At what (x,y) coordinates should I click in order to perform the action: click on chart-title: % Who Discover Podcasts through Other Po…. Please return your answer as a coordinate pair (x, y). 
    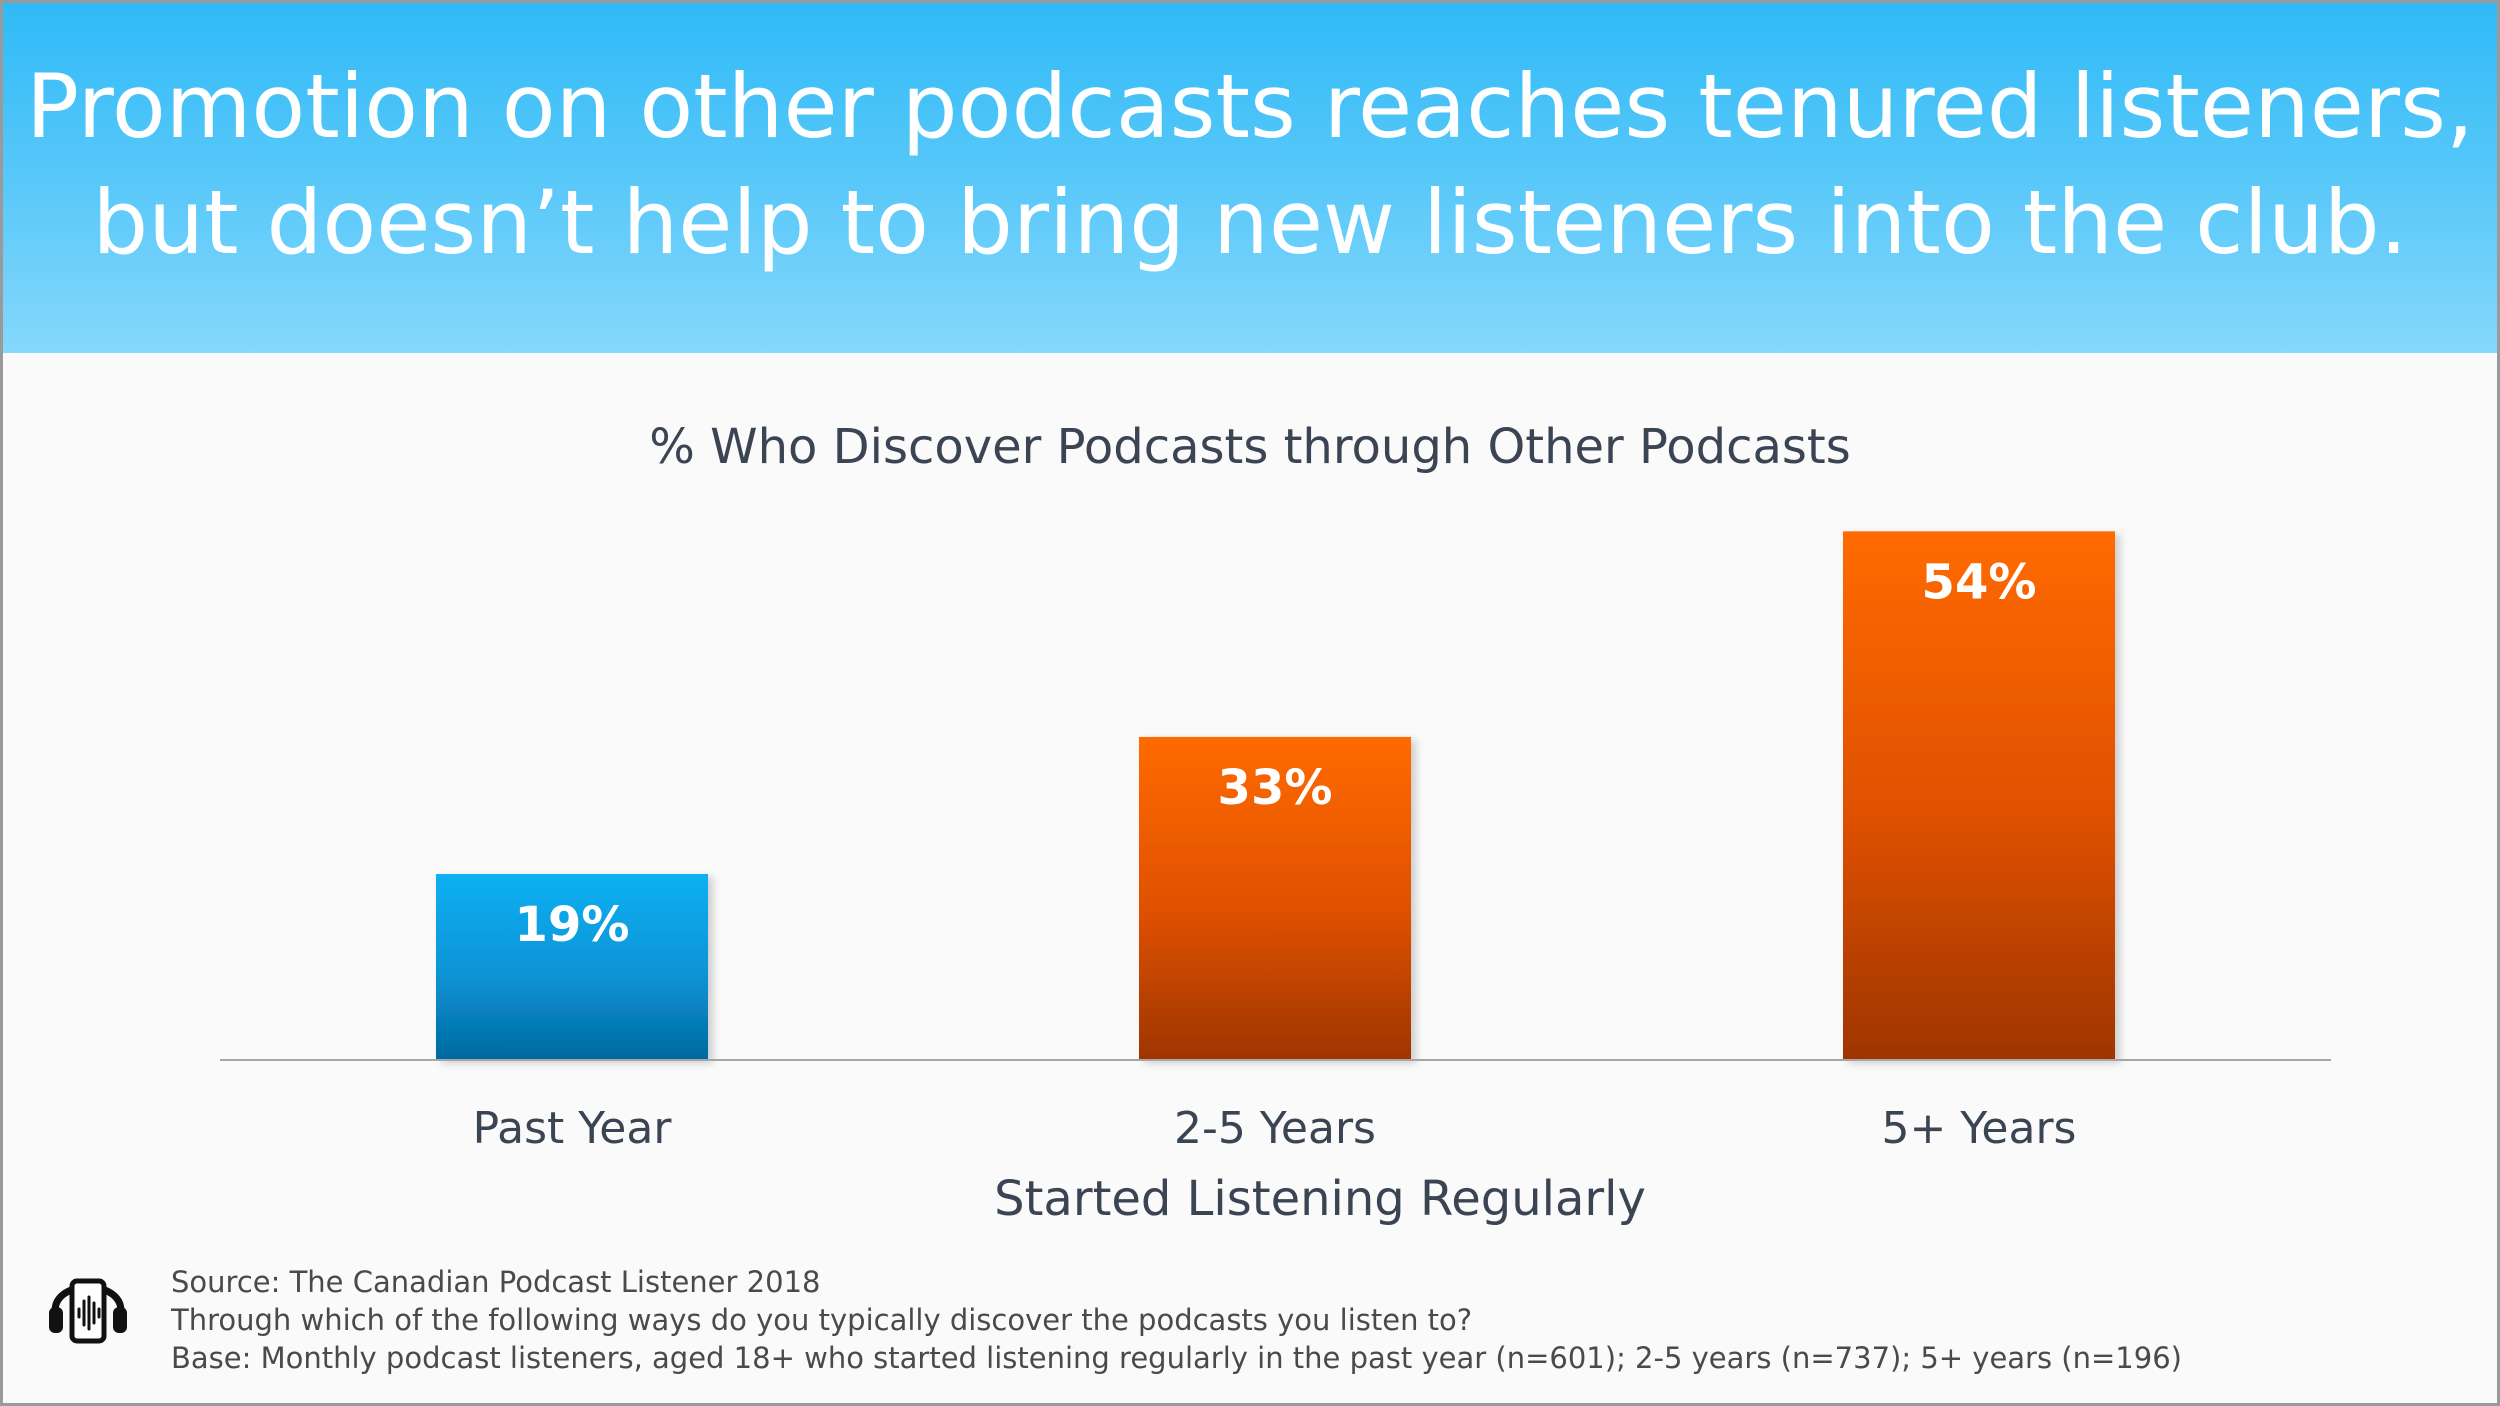
    Looking at the image, I should click on (1250, 447).